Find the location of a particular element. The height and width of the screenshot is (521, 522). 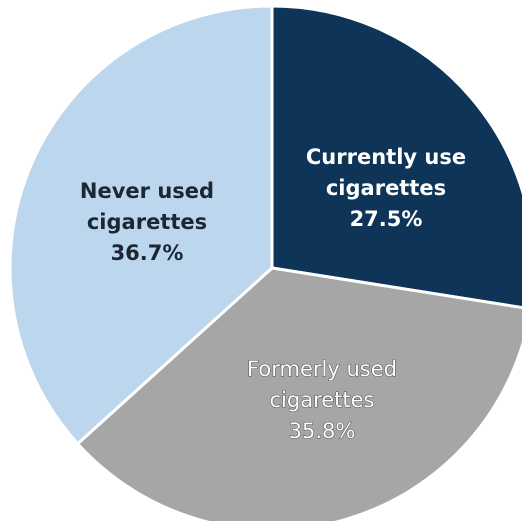

slice-label-1-line-0: Formerly used is located at coordinates (322, 369).